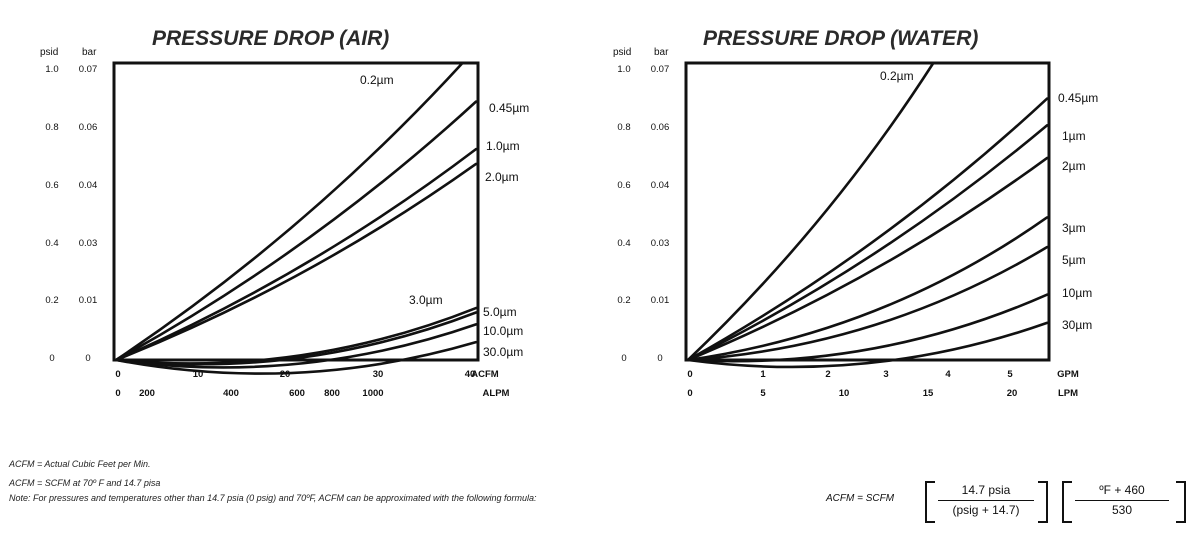 The height and width of the screenshot is (535, 1200). What do you see at coordinates (426, 300) in the screenshot?
I see `air-label-3-0um: 3.0µm` at bounding box center [426, 300].